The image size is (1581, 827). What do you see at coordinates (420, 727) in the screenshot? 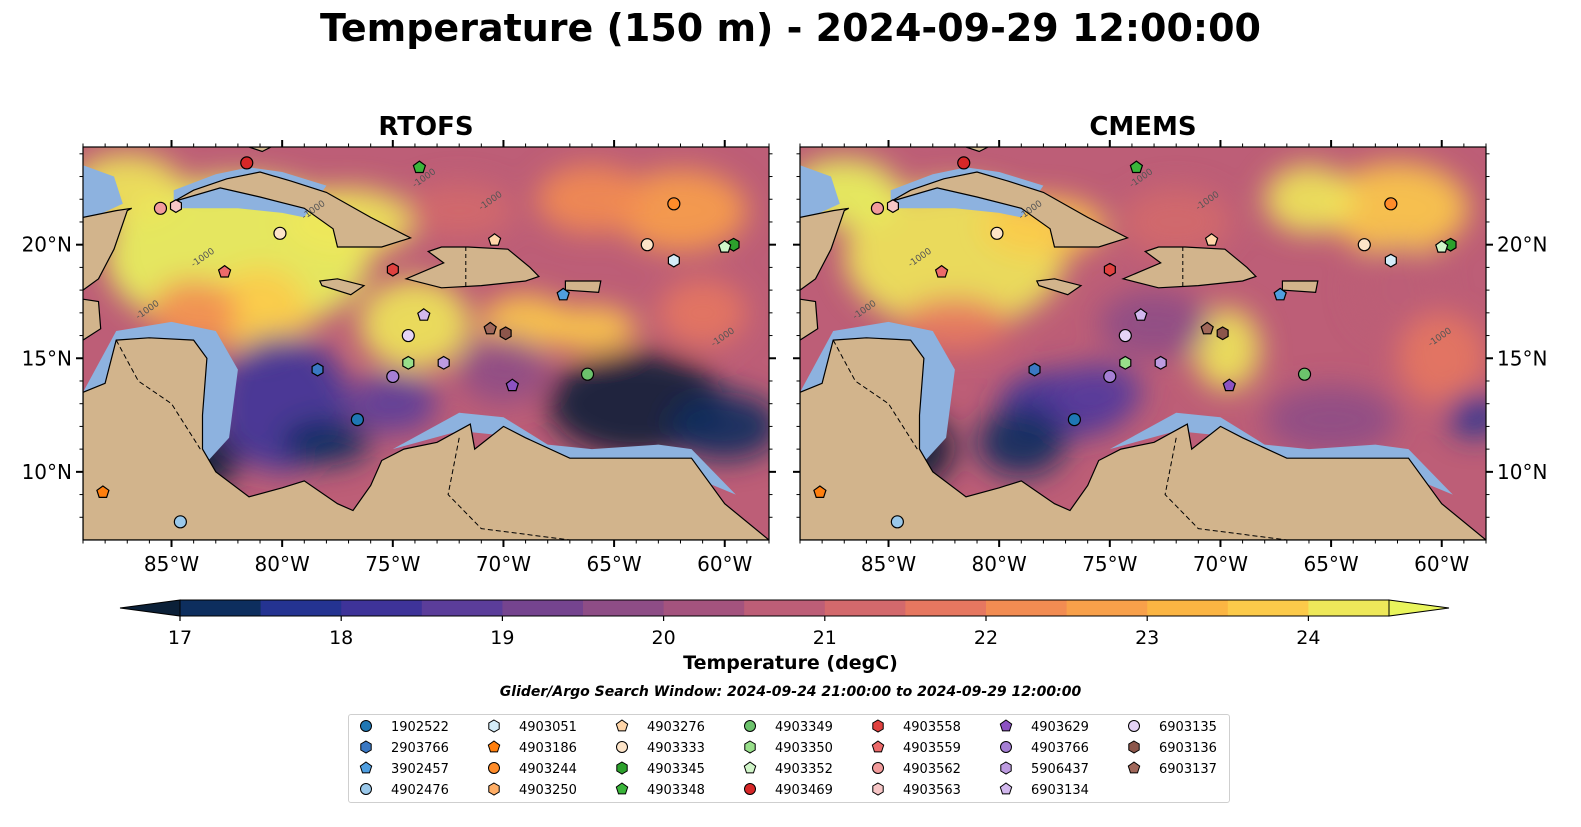
I see `legend-label: 1902522` at bounding box center [420, 727].